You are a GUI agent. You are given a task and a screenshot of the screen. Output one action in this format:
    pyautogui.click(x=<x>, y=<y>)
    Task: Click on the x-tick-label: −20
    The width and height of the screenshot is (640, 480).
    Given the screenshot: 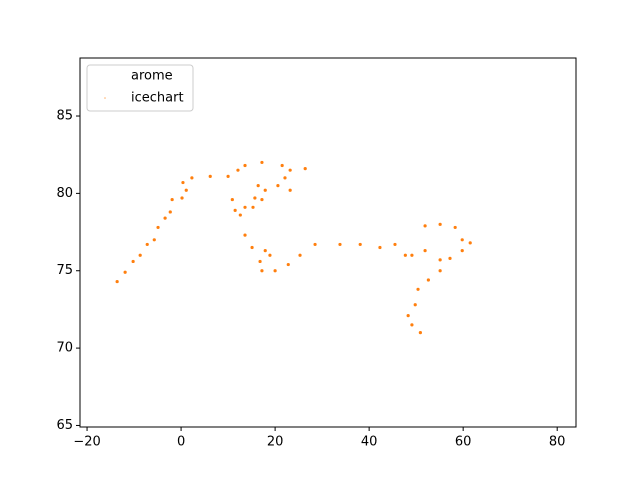 What is the action you would take?
    pyautogui.click(x=86, y=442)
    